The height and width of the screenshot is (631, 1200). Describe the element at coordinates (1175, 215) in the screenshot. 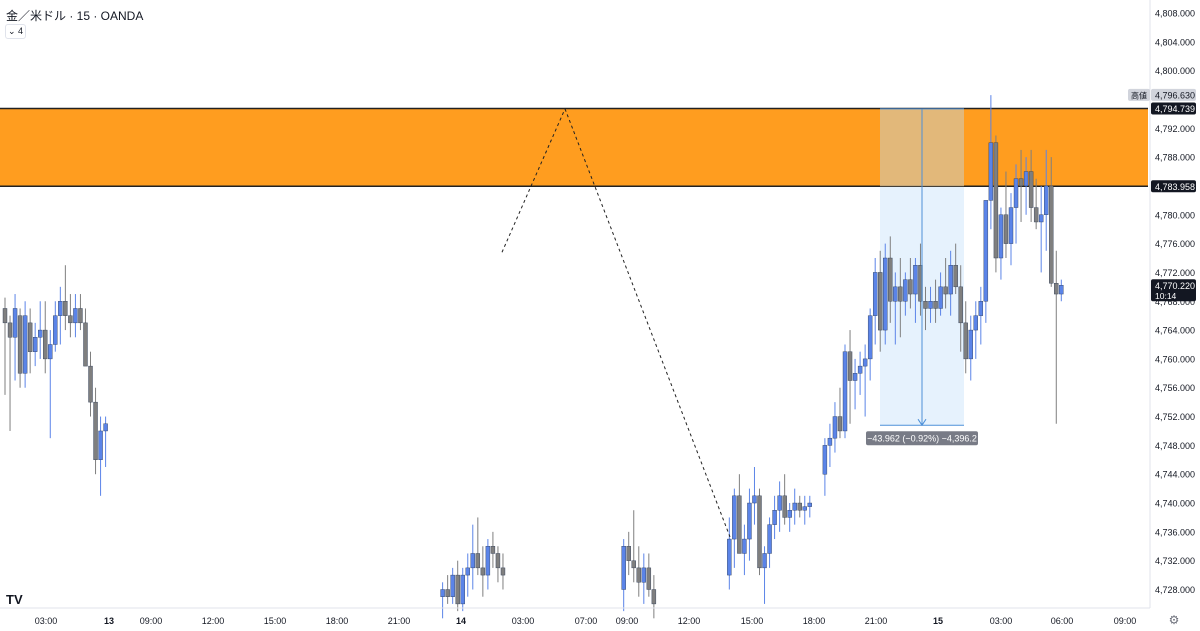

I see `price-tick-label: 4,780.000` at that location.